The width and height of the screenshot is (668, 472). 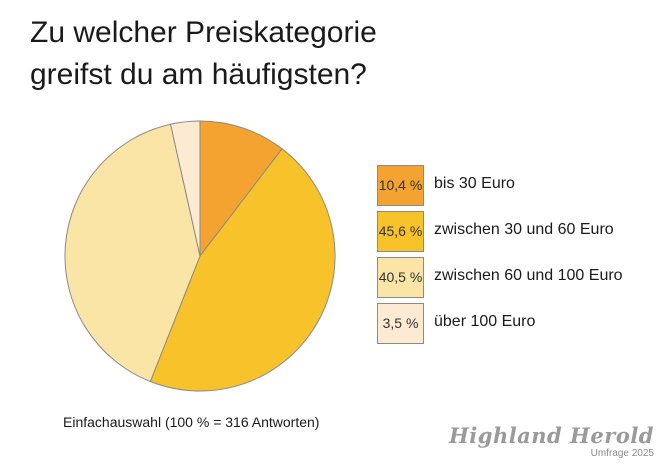 What do you see at coordinates (400, 231) in the screenshot?
I see `legend-swatch-30-60: 45,6 %` at bounding box center [400, 231].